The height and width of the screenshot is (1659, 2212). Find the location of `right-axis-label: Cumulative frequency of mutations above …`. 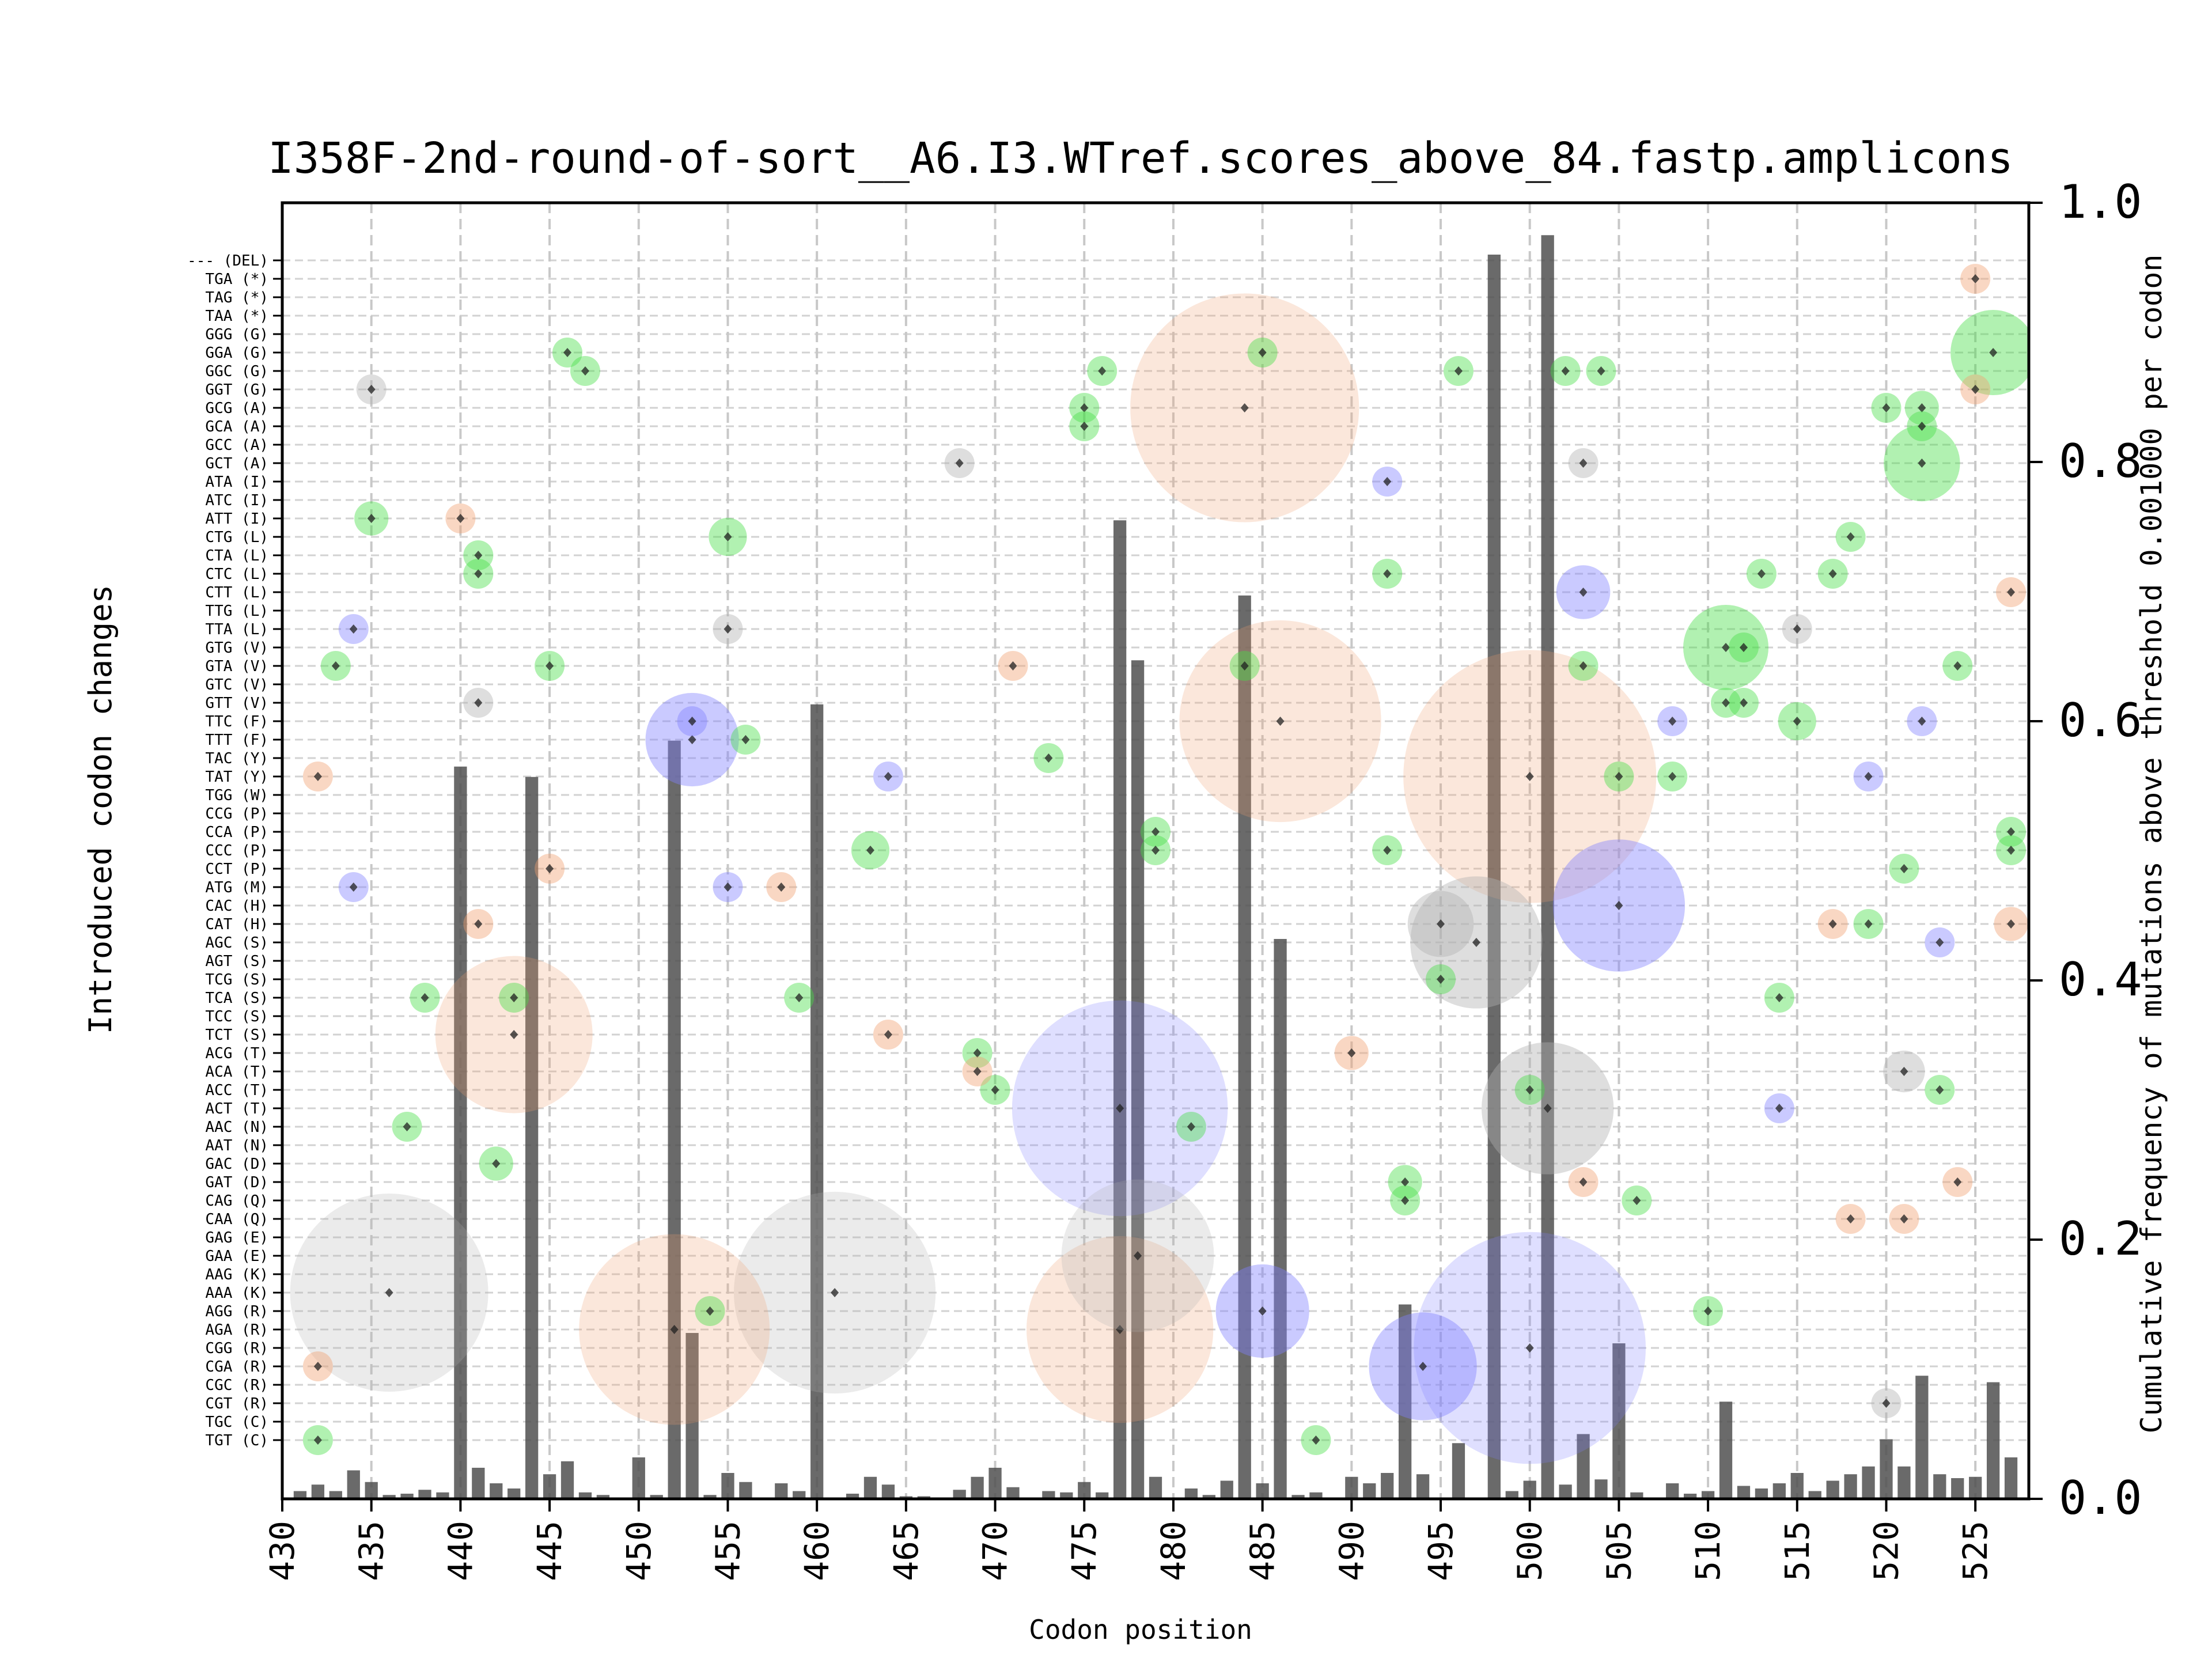

right-axis-label: Cumulative frequency of mutations above … is located at coordinates (2151, 844).